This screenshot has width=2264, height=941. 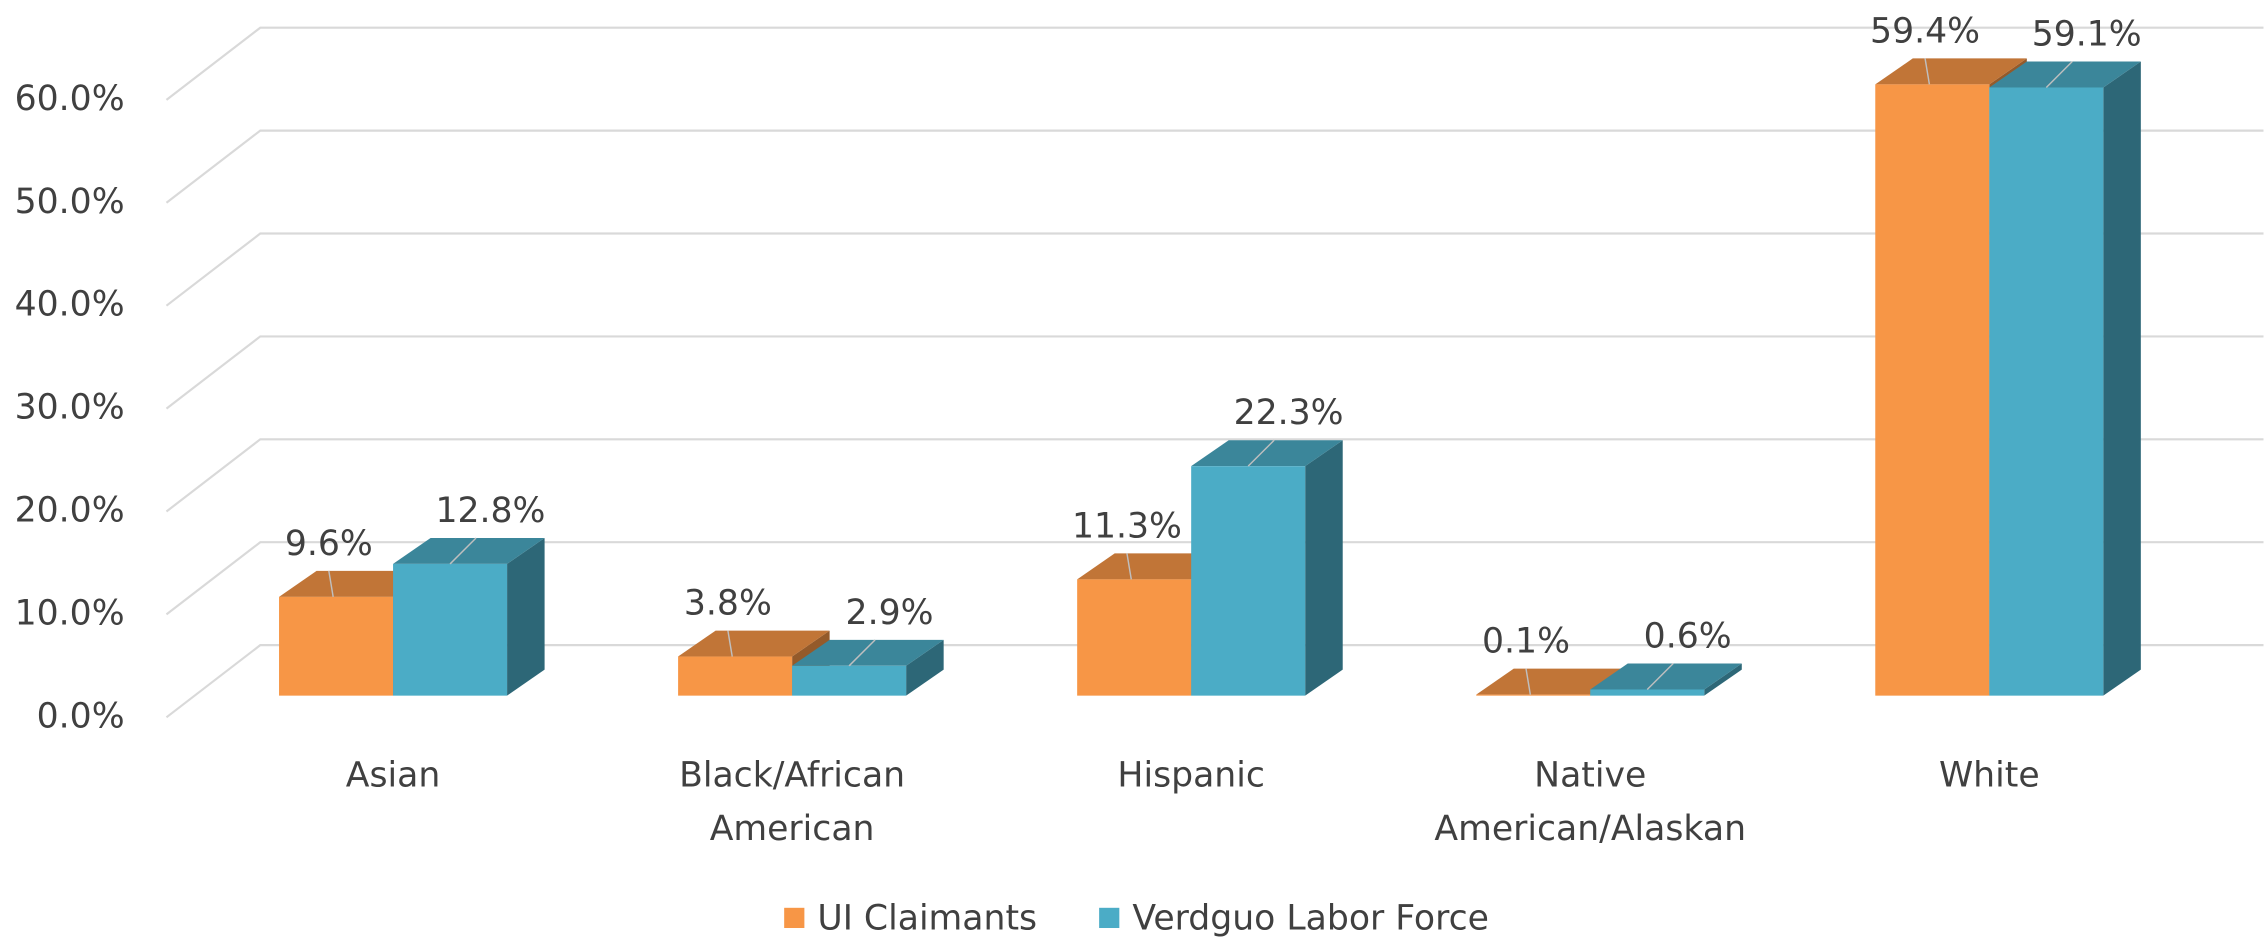 I want to click on x-tick-label-line: American, so click(x=792, y=829).